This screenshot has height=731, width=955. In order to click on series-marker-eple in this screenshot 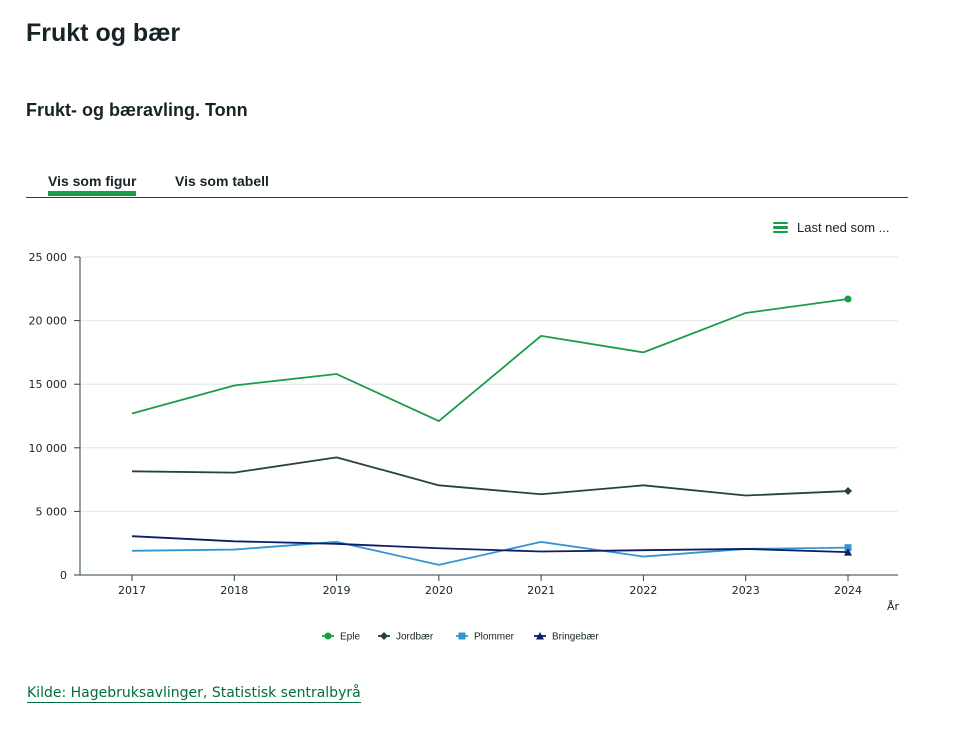, I will do `click(848, 299)`.